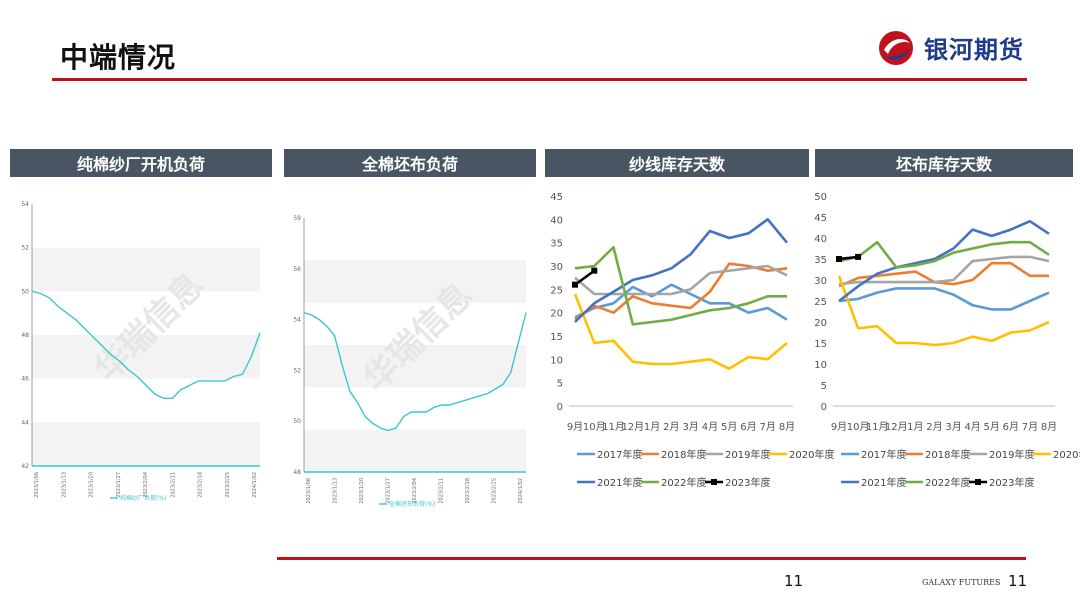  I want to click on page-number: 11, so click(794, 581).